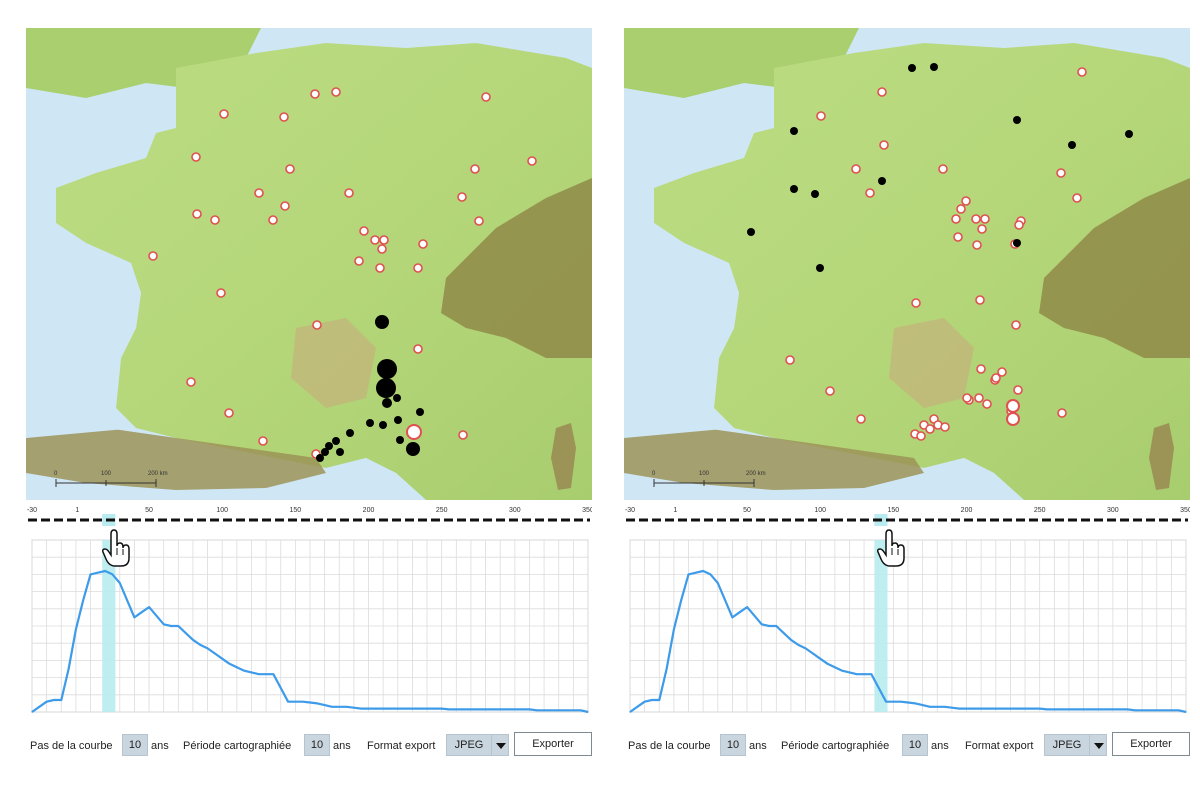 The width and height of the screenshot is (1200, 800). I want to click on chevron-down-icon, so click(1098, 745).